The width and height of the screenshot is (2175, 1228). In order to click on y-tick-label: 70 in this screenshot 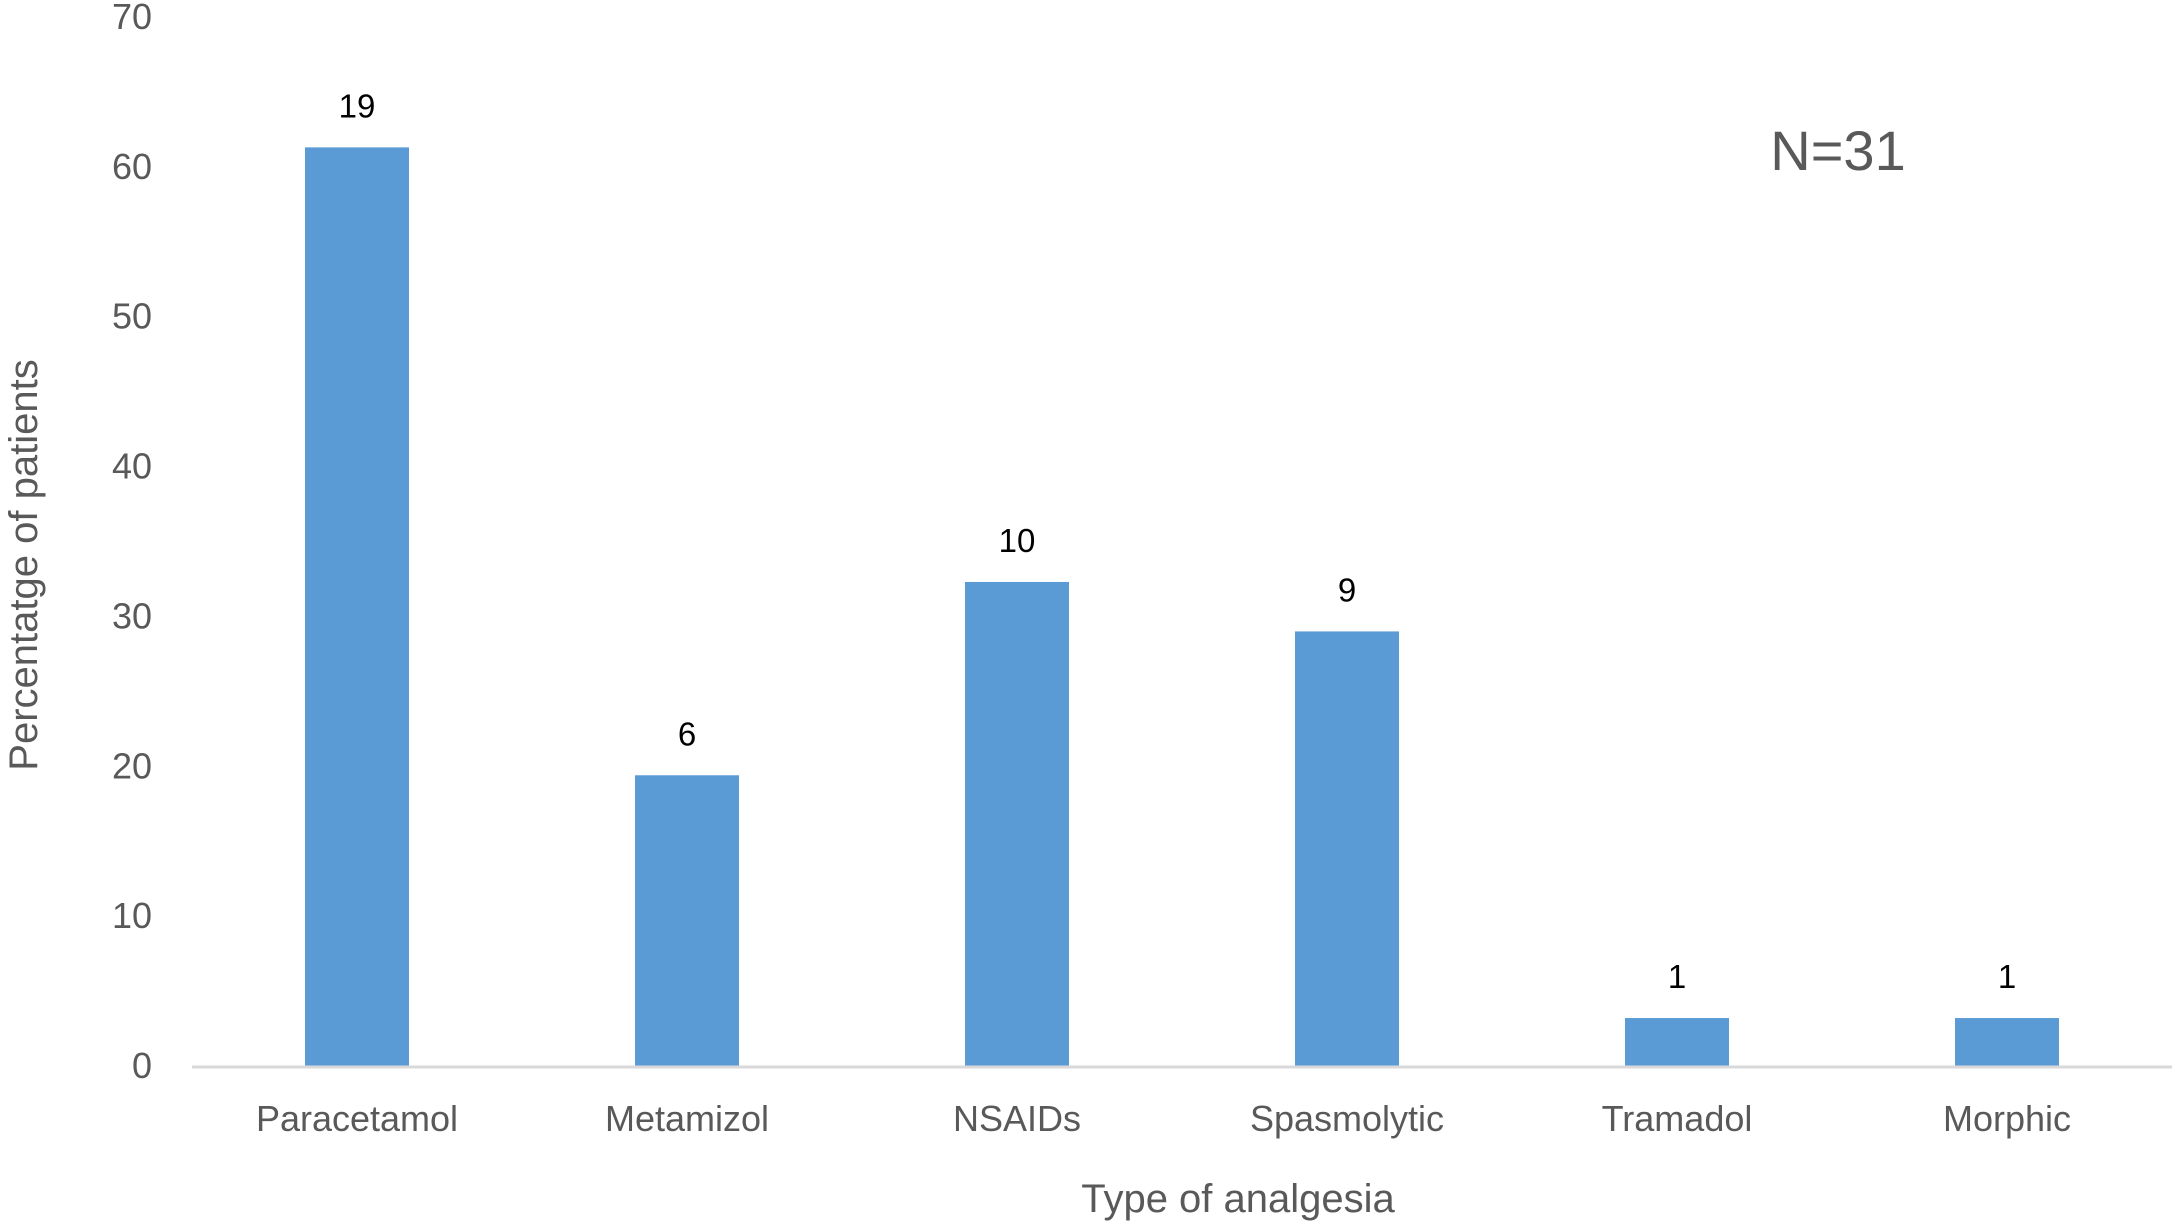, I will do `click(132, 18)`.